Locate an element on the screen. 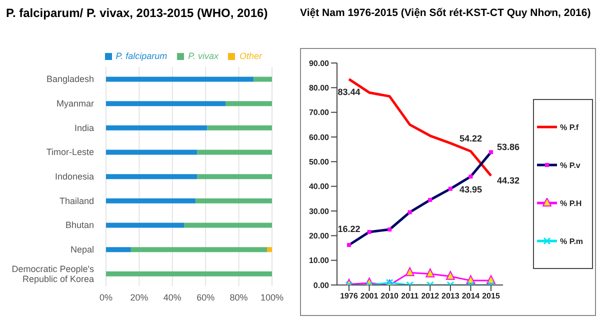 Image resolution: width=600 pixels, height=321 pixels. y-tick-label: India is located at coordinates (84, 127).